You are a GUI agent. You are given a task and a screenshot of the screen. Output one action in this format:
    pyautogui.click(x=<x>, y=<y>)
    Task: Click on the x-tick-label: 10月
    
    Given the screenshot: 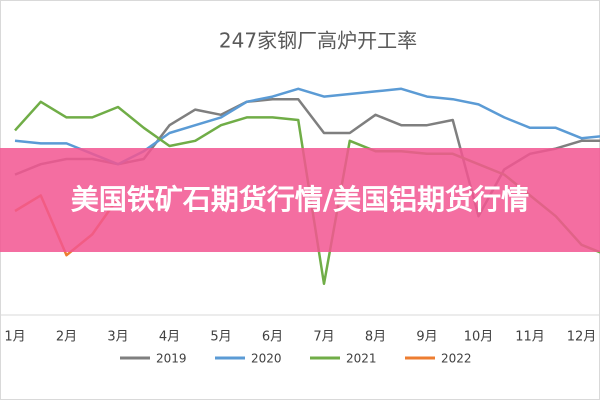 What is the action you would take?
    pyautogui.click(x=479, y=337)
    